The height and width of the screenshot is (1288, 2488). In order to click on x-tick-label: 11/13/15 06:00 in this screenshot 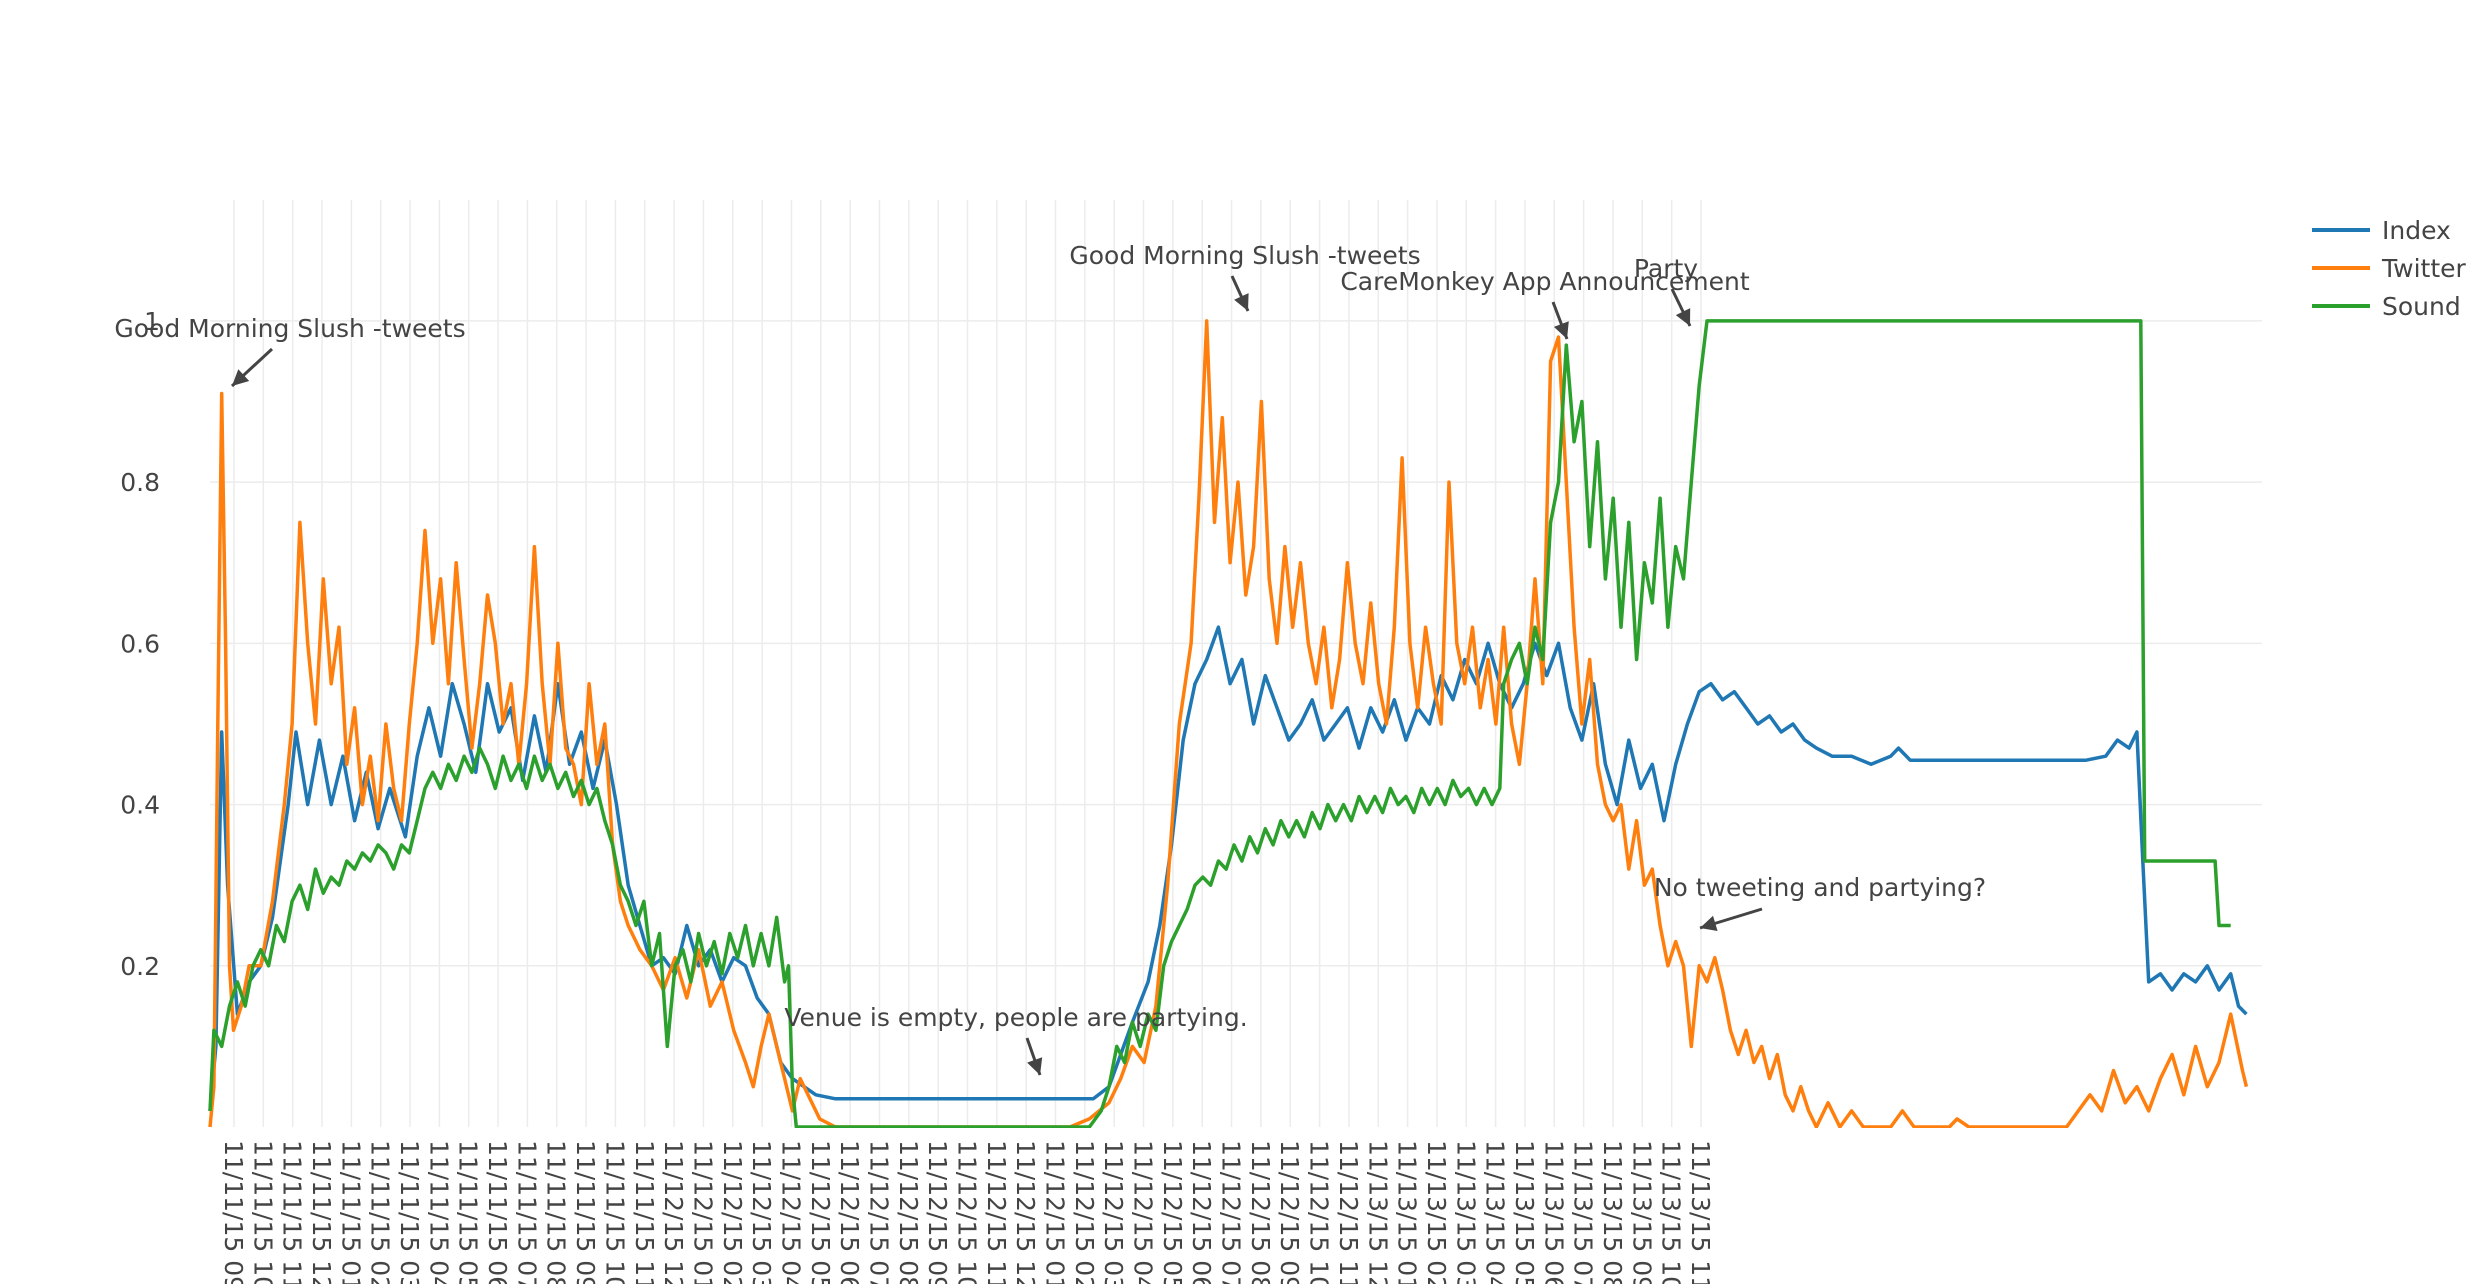, I will do `click(1553, 1212)`.